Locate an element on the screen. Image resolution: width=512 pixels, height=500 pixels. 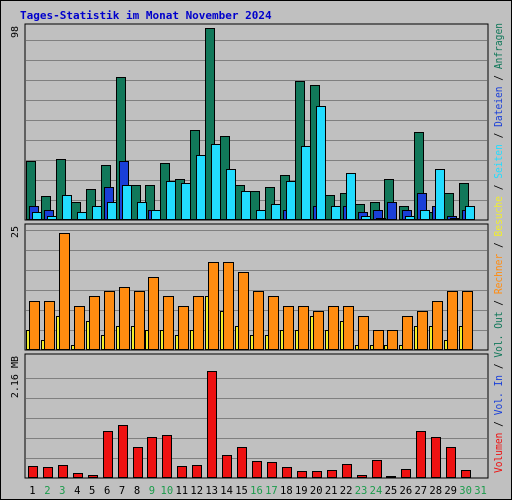
day-label: 19 is located at coordinates (301, 491).